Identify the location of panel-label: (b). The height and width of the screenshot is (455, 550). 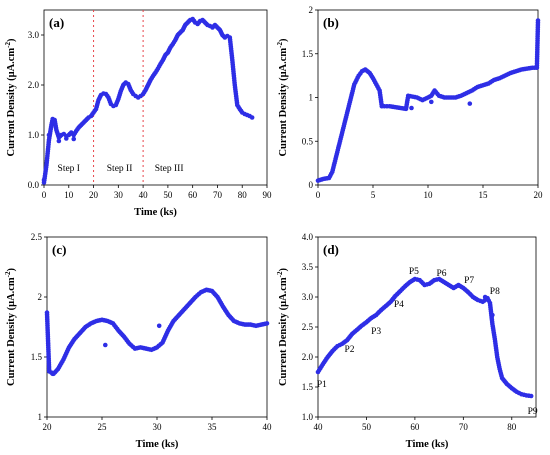
(331, 22).